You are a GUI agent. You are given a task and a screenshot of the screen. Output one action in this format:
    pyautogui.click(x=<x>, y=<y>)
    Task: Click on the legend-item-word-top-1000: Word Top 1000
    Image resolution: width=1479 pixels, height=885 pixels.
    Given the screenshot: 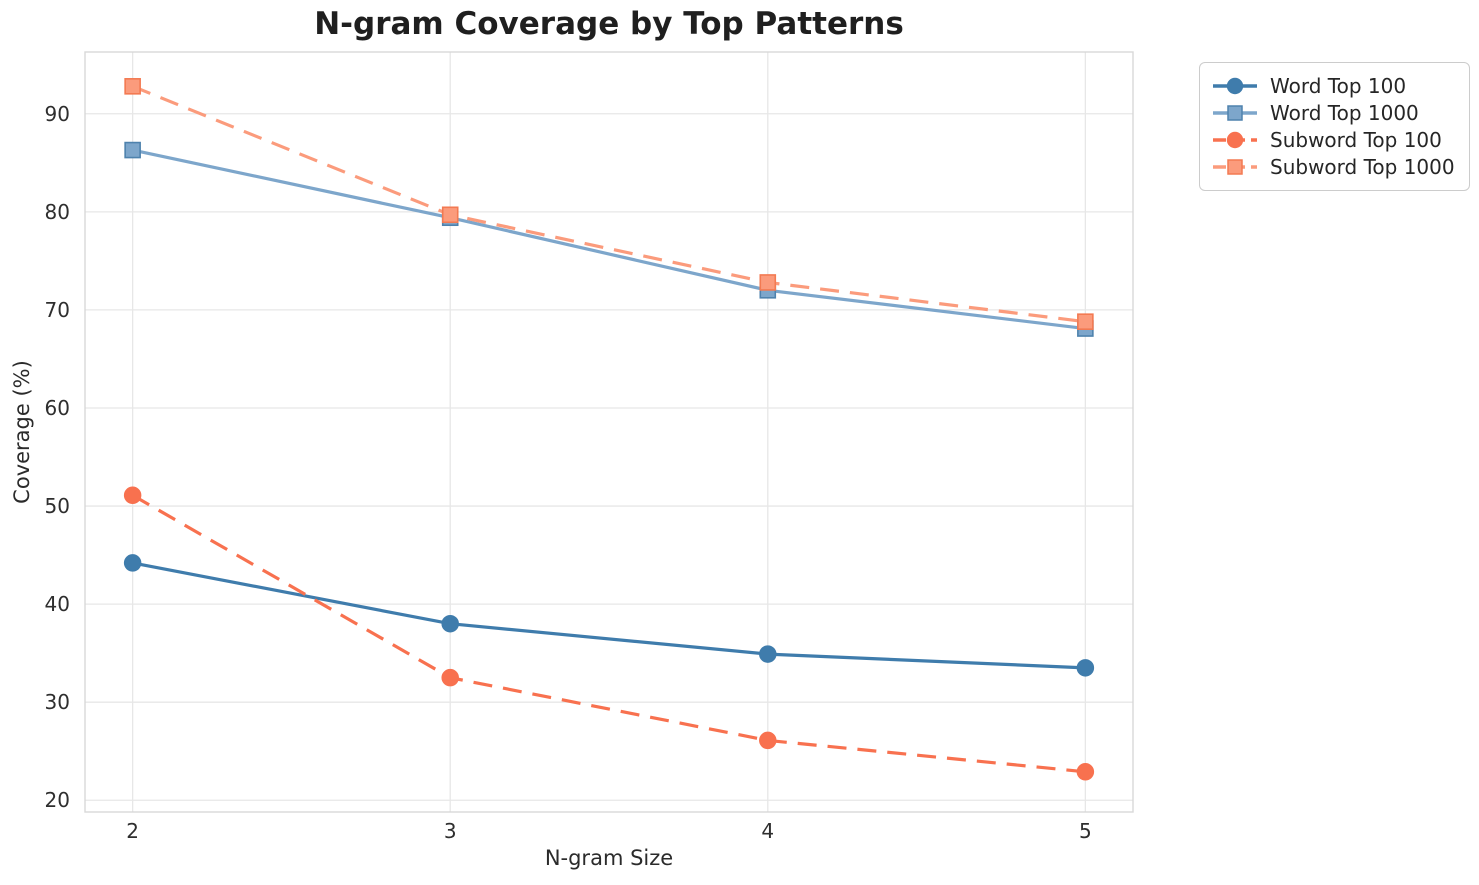 What is the action you would take?
    pyautogui.click(x=1333, y=112)
    